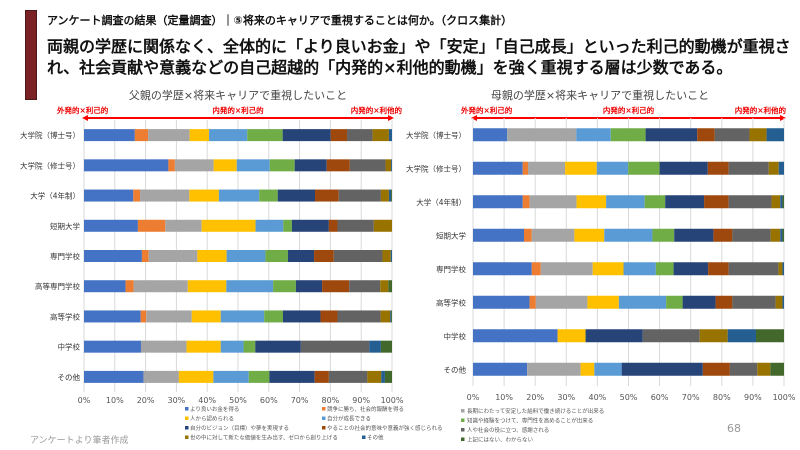 Image resolution: width=800 pixels, height=450 pixels. Describe the element at coordinates (384, 428) in the screenshot. I see `legend-label: やることの社会的意味や意義が強く感じられる` at that location.